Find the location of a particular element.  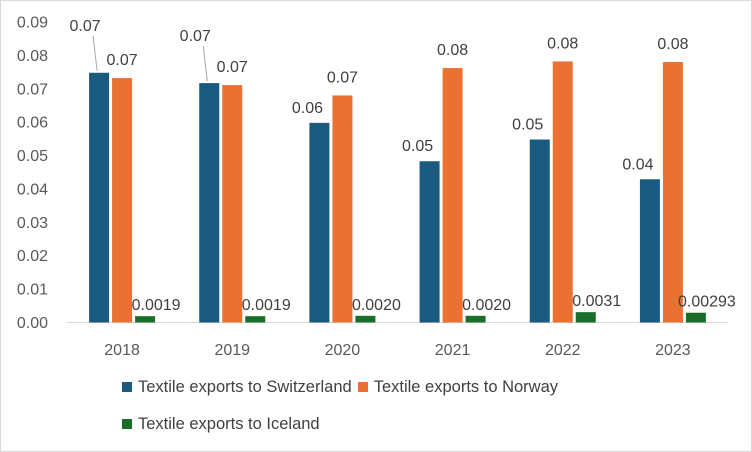

legend-item-iceland: Textile exports to Iceland is located at coordinates (221, 424).